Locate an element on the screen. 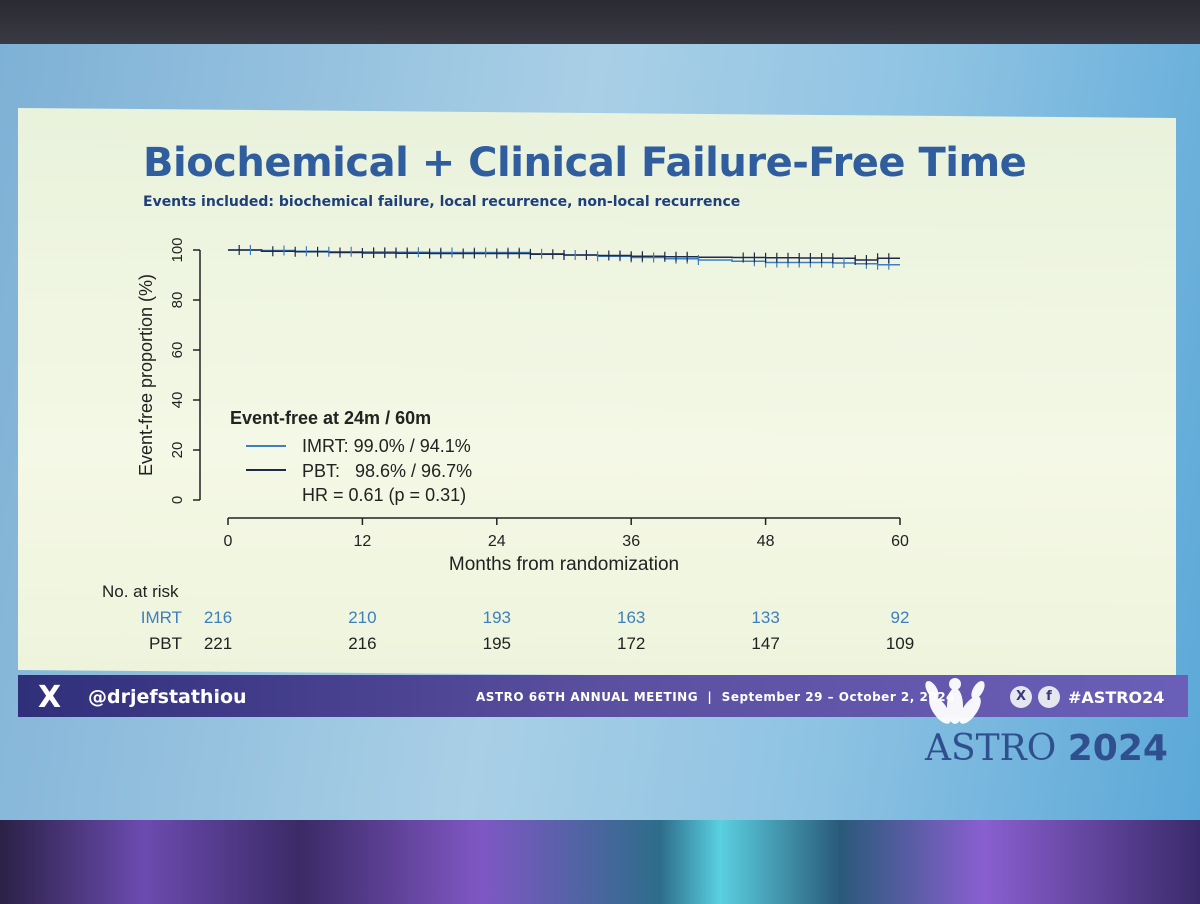 Image resolution: width=1200 pixels, height=904 pixels. astro-wordmark: ASTRO is located at coordinates (991, 748).